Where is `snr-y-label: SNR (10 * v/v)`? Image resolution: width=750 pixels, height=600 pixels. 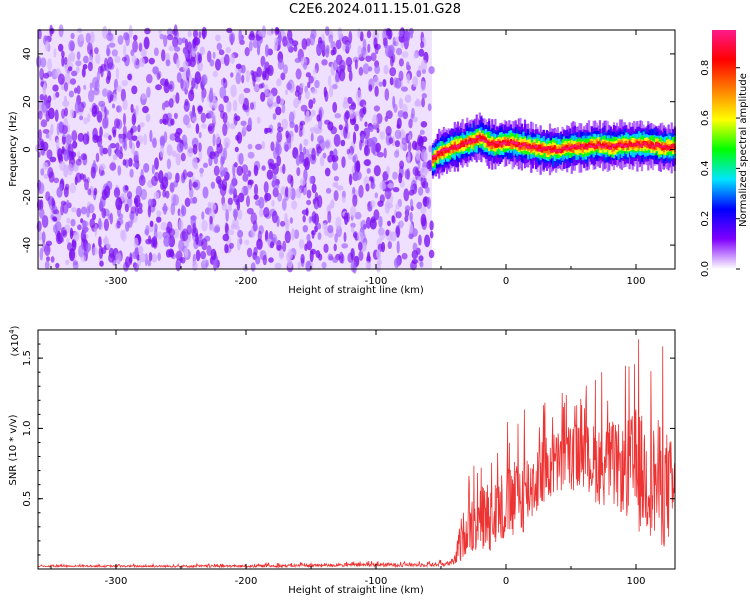
snr-y-label: SNR (10 * v/v) is located at coordinates (13, 449).